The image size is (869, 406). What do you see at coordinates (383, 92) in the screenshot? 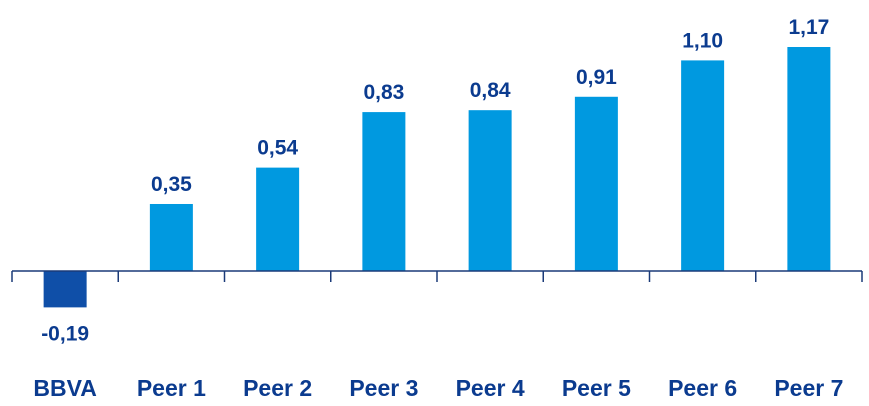
I see `value-label: 0,83` at bounding box center [383, 92].